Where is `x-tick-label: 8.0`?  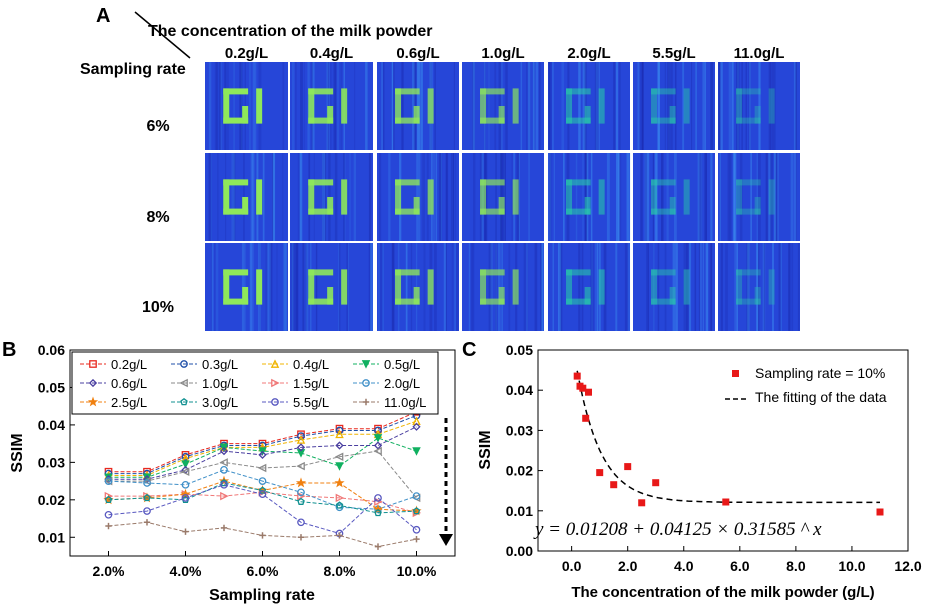
x-tick-label: 8.0 is located at coordinates (796, 566).